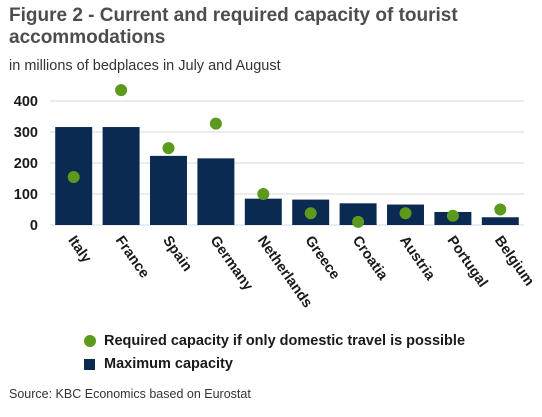  What do you see at coordinates (370, 258) in the screenshot?
I see `x-tick-label: Croatia` at bounding box center [370, 258].